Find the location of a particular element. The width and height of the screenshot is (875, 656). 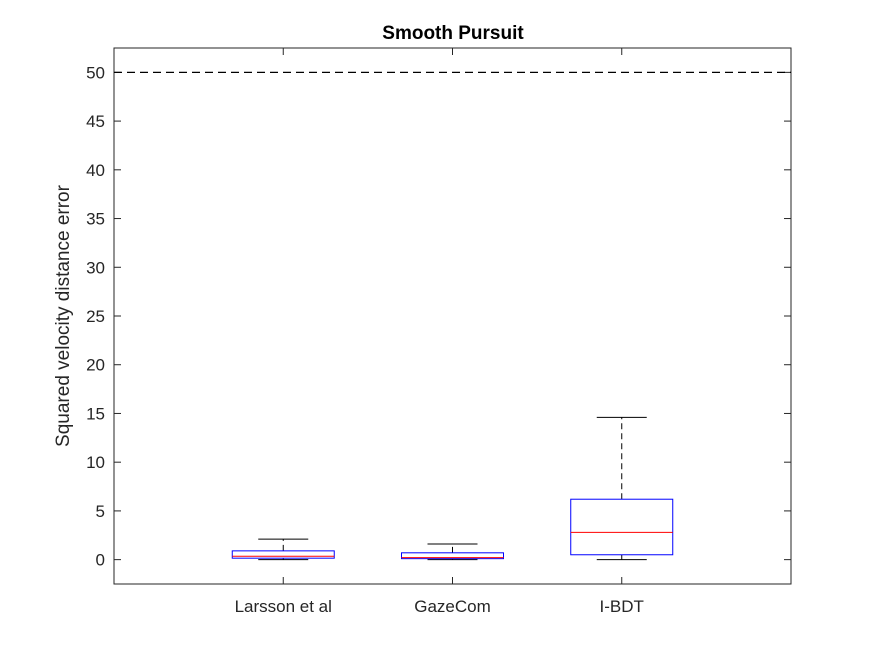

y-tick-label: 20 is located at coordinates (95, 365).